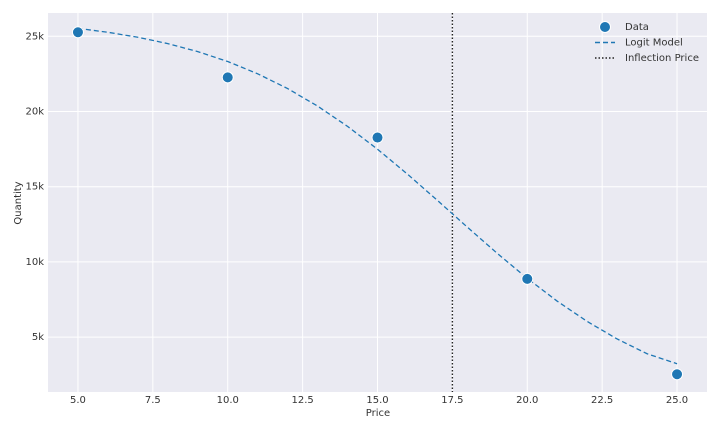  What do you see at coordinates (153, 400) in the screenshot?
I see `x-tick-label: 7.5` at bounding box center [153, 400].